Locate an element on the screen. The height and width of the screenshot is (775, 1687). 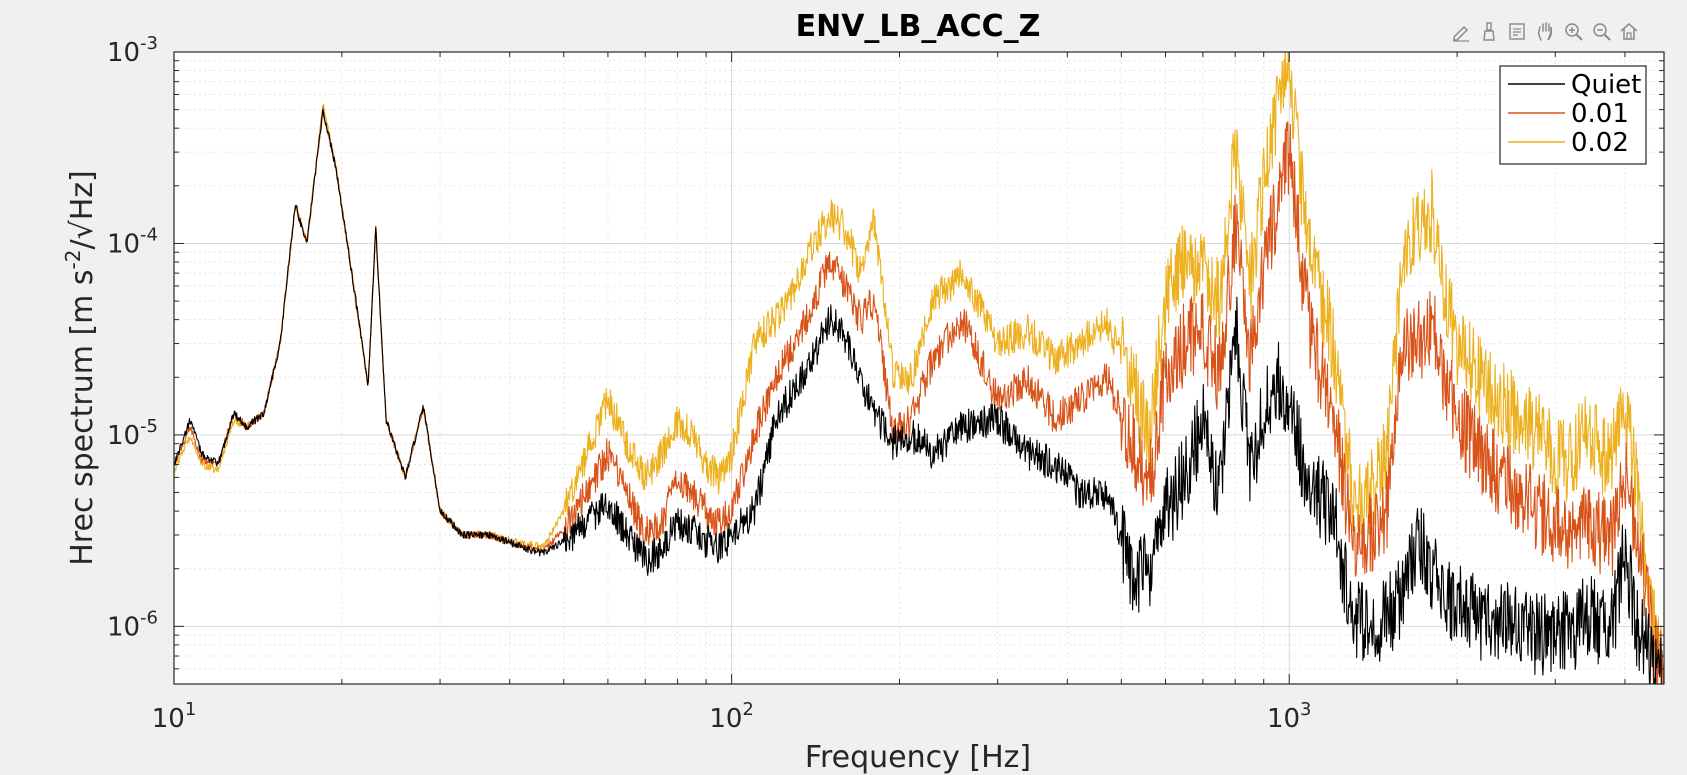
y-tick-label: 10⁻⁵ is located at coordinates (132, 433).